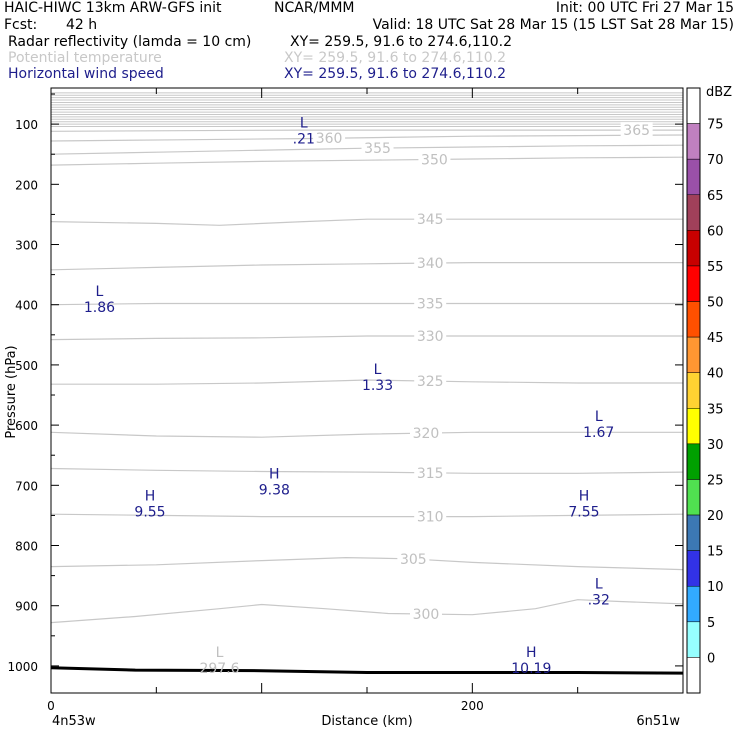 The height and width of the screenshot is (740, 740). What do you see at coordinates (130, 42) in the screenshot?
I see `field-reflectivity-name: Radar reflectivity (lamda = 10 cm)` at bounding box center [130, 42].